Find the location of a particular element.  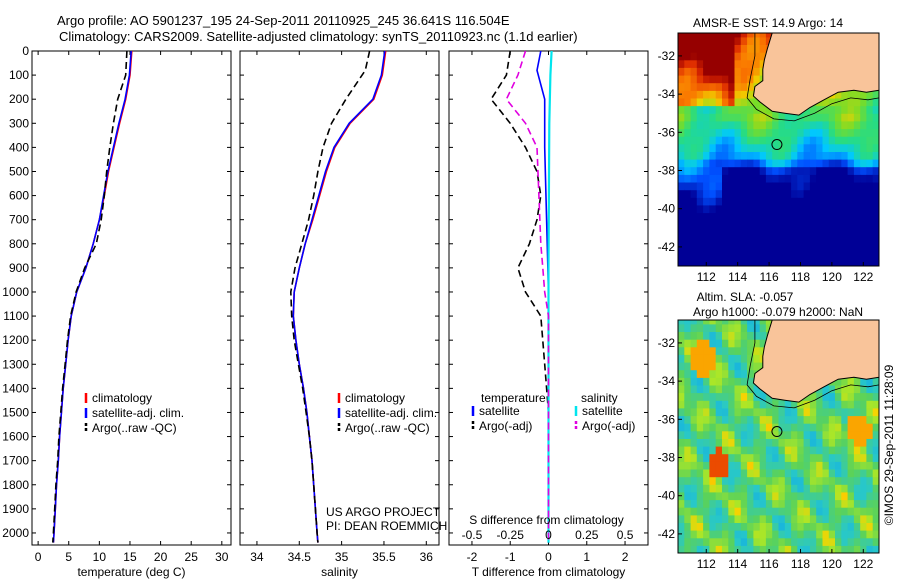

sla-map-ytick-label: -34 is located at coordinates (667, 381).